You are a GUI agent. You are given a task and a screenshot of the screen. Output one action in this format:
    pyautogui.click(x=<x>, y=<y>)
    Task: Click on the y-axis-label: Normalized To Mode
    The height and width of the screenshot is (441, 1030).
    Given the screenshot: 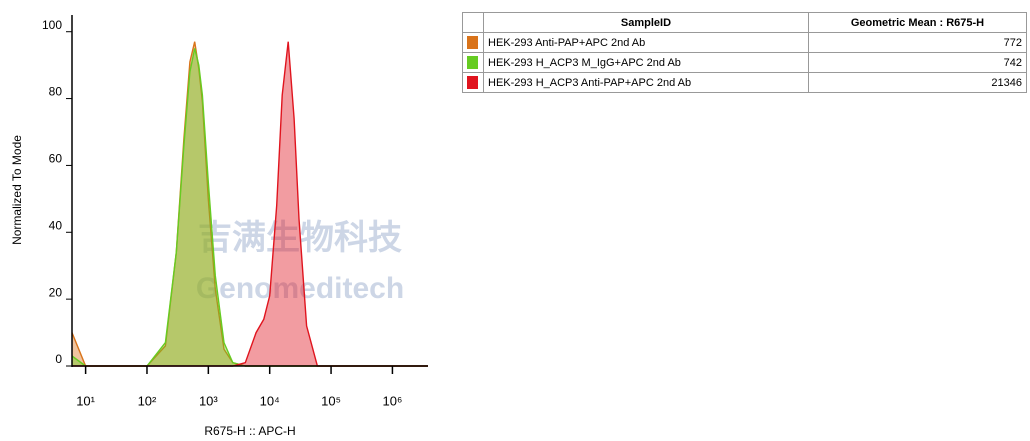 What is the action you would take?
    pyautogui.click(x=17, y=190)
    